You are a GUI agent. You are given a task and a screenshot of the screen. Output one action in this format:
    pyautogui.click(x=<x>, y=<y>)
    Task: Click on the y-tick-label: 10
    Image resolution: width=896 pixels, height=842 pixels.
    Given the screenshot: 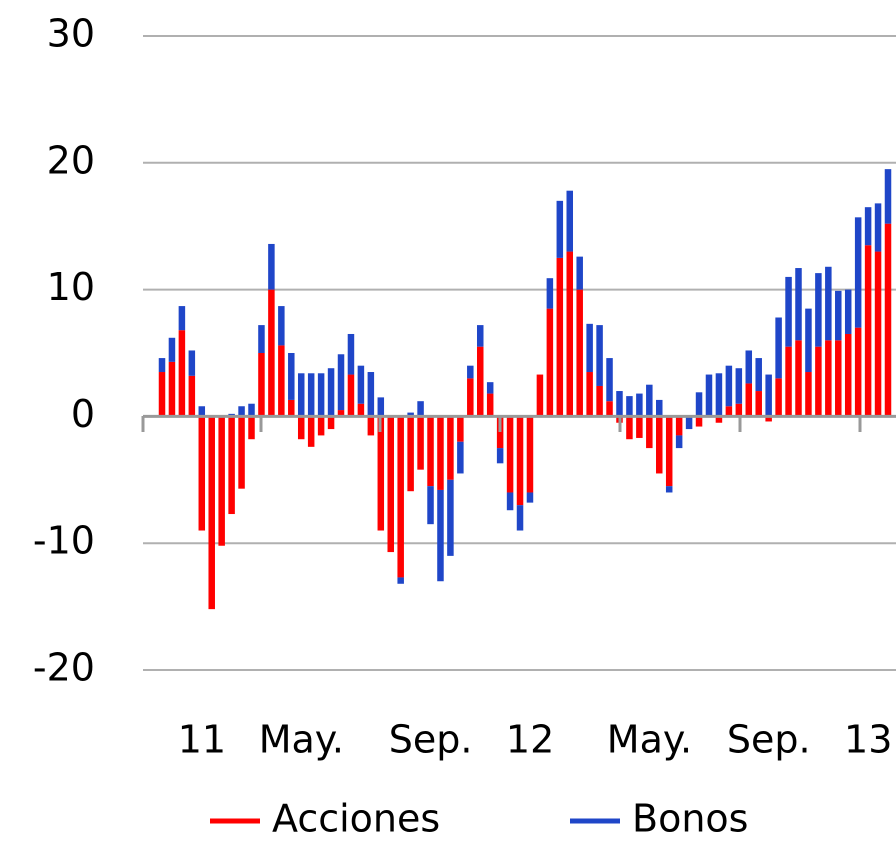 What is the action you would take?
    pyautogui.click(x=71, y=287)
    